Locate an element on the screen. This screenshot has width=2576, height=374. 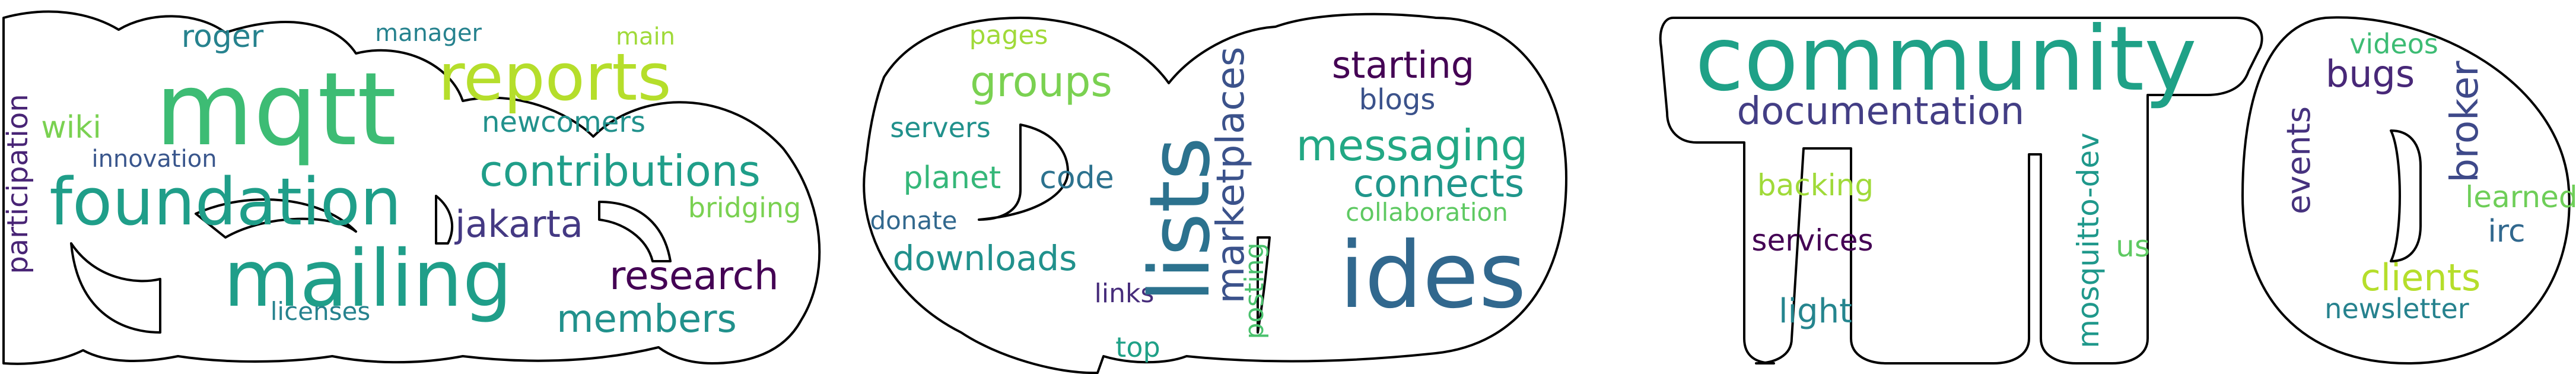
word-jakarta: jakarta is located at coordinates (519, 224).